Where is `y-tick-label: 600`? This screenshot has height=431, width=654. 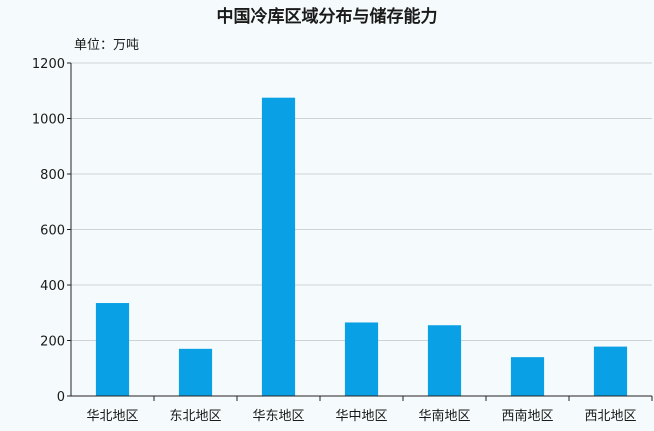 y-tick-label: 600 is located at coordinates (52, 231).